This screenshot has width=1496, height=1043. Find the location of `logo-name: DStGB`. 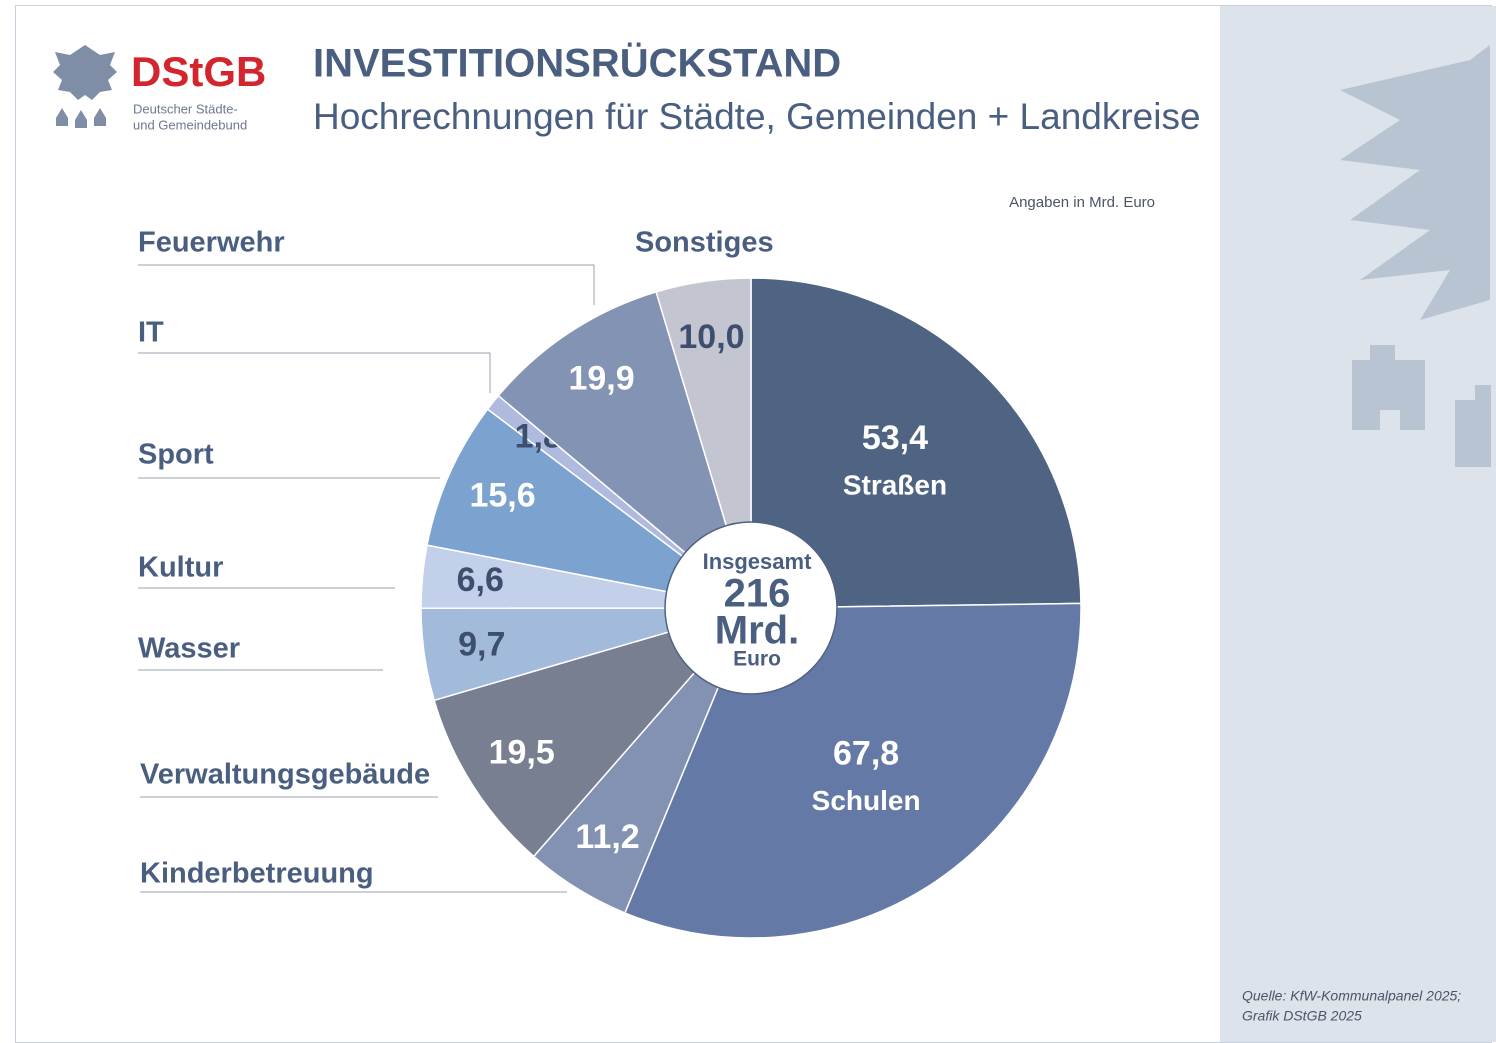

logo-name: DStGB is located at coordinates (198, 71).